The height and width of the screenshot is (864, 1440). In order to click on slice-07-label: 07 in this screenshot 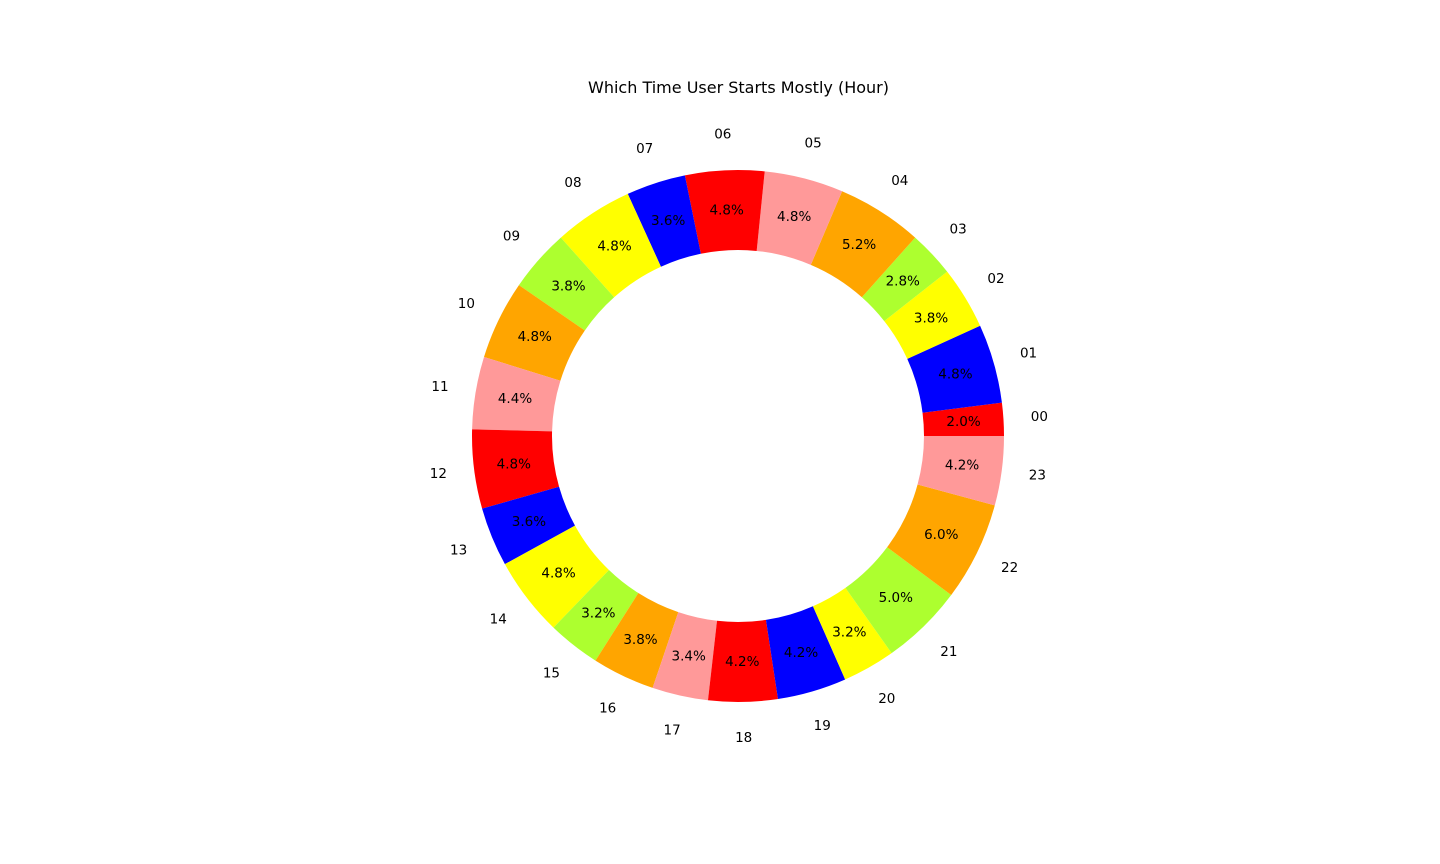, I will do `click(644, 149)`.